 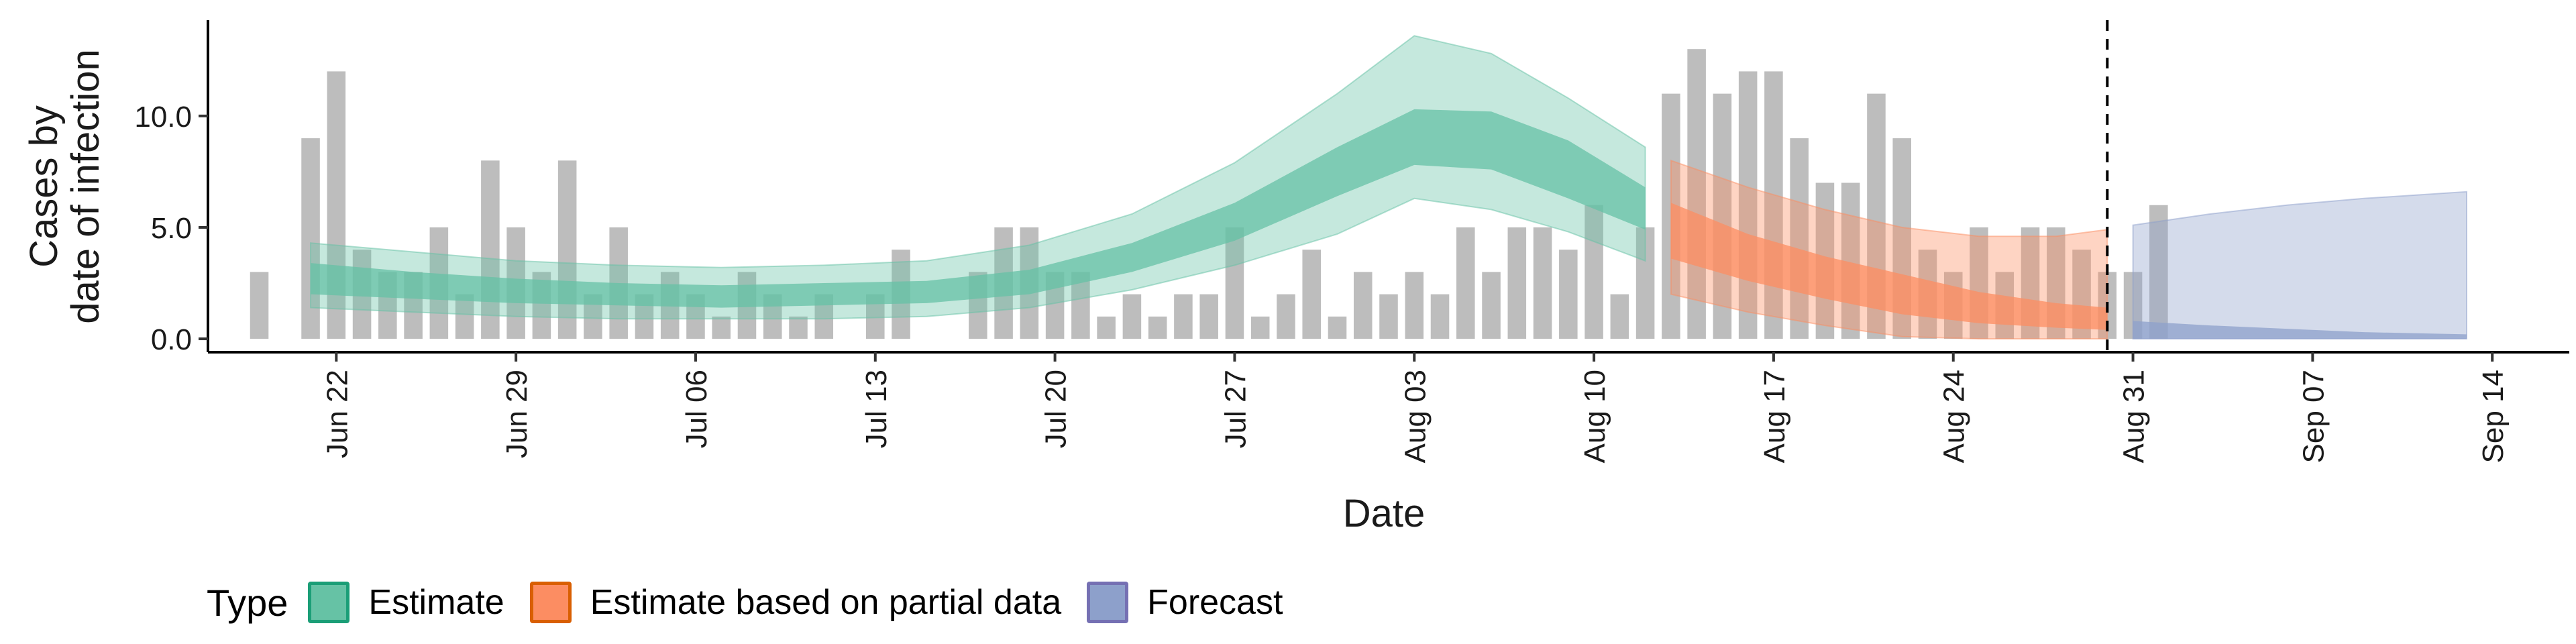 I want to click on legend-label-partial: Estimate based on partial data, so click(x=826, y=602).